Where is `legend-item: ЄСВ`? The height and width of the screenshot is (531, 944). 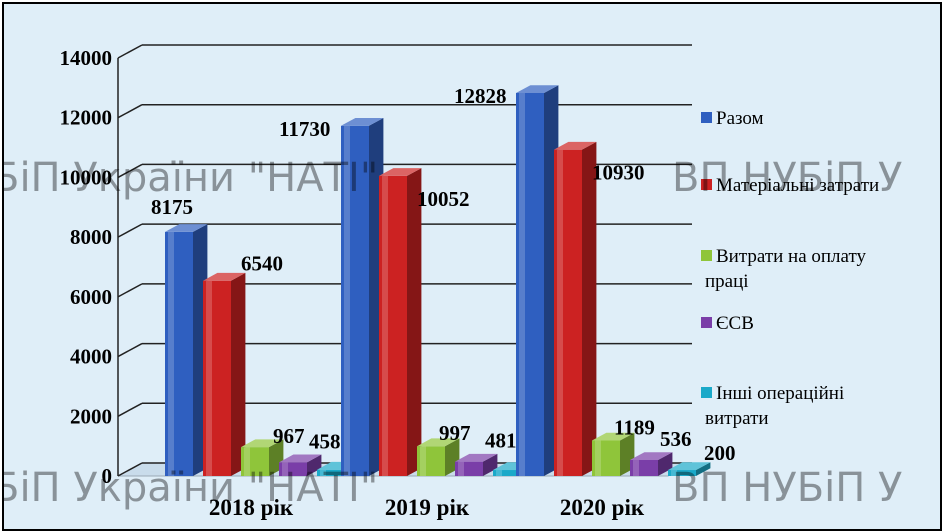 legend-item: ЄСВ is located at coordinates (727, 323).